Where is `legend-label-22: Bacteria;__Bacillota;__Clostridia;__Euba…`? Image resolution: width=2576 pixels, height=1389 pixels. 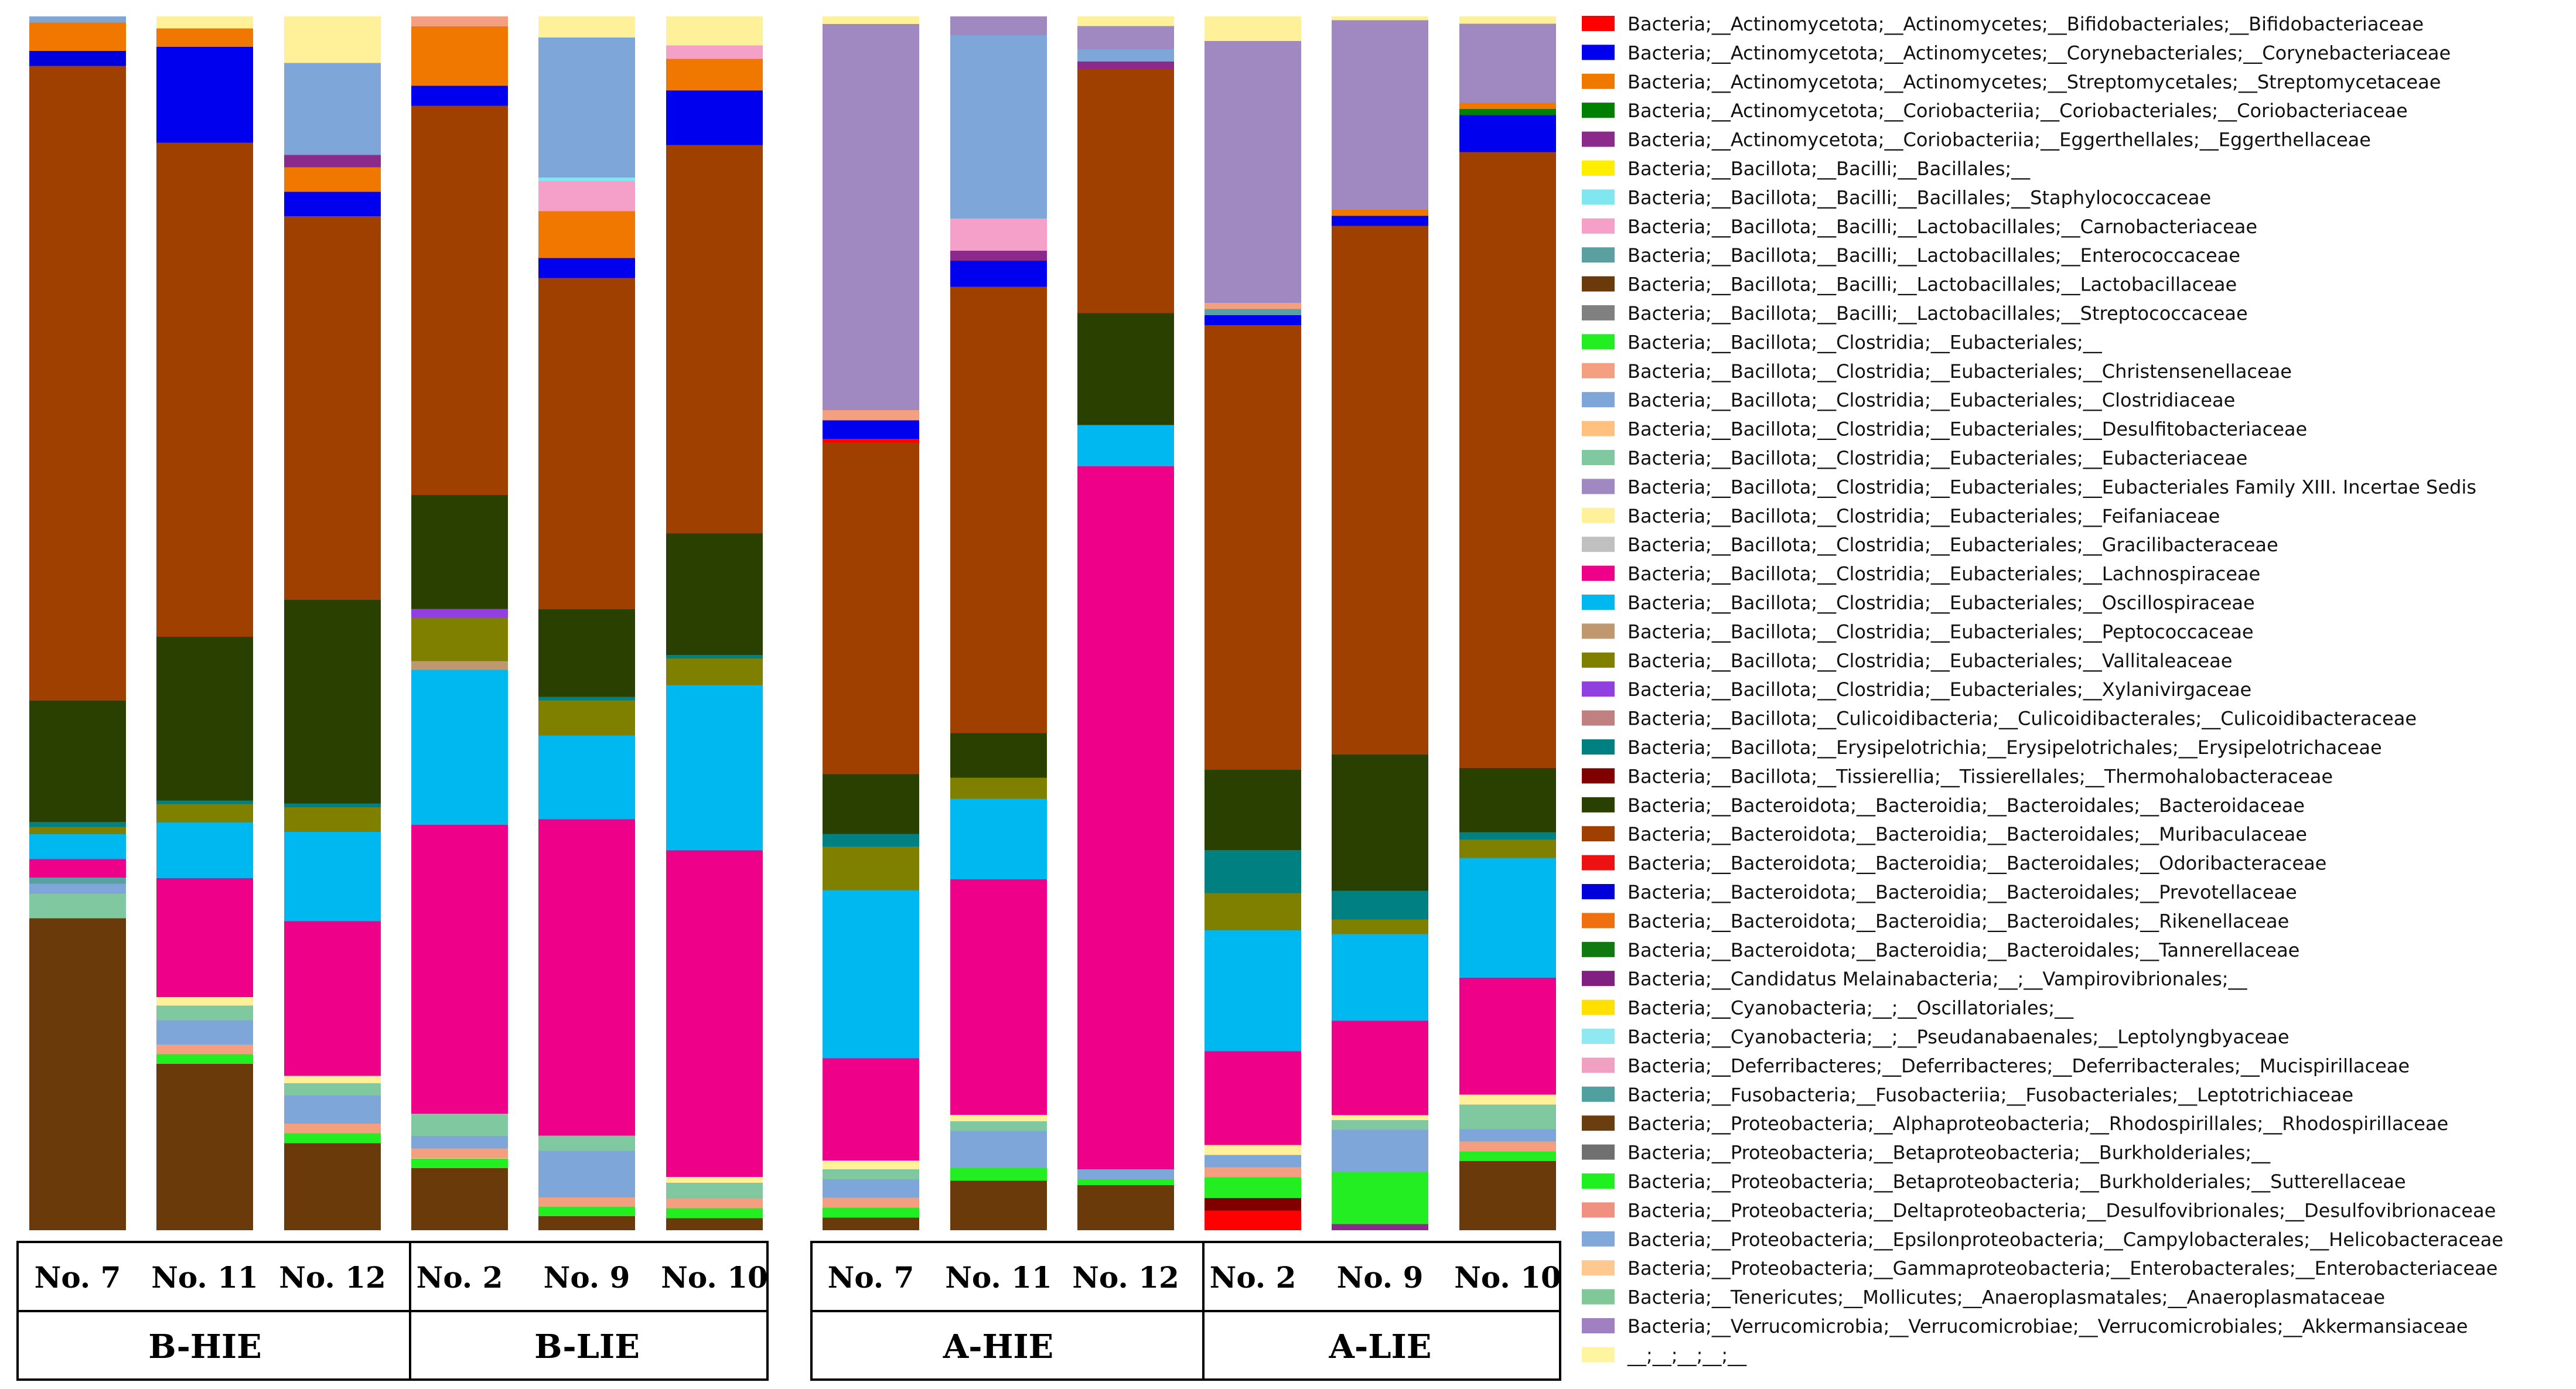
legend-label-22: Bacteria;__Bacillota;__Clostridia;__Euba… is located at coordinates (1941, 632).